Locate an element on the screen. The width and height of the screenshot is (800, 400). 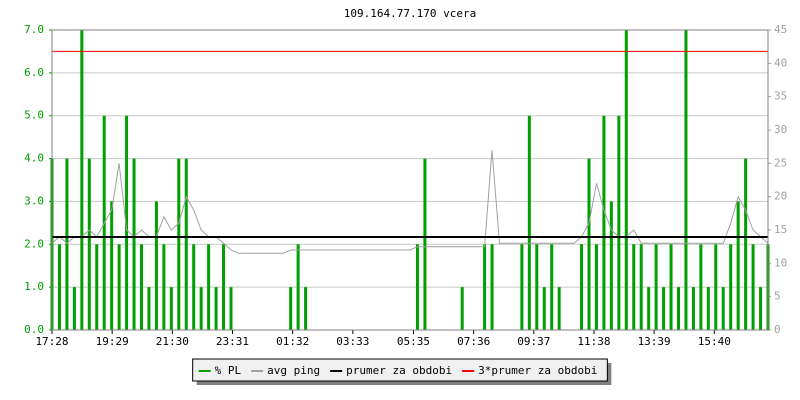
x-tick-label: 19:29 is located at coordinates (112, 341).